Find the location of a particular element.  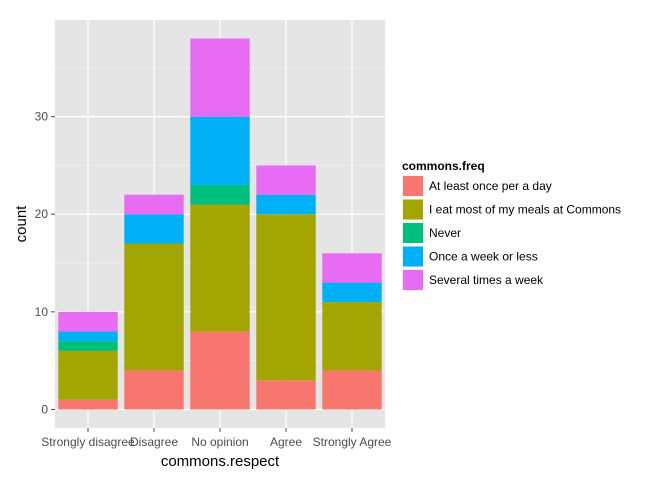

y-tick-label: 10 is located at coordinates (42, 312).